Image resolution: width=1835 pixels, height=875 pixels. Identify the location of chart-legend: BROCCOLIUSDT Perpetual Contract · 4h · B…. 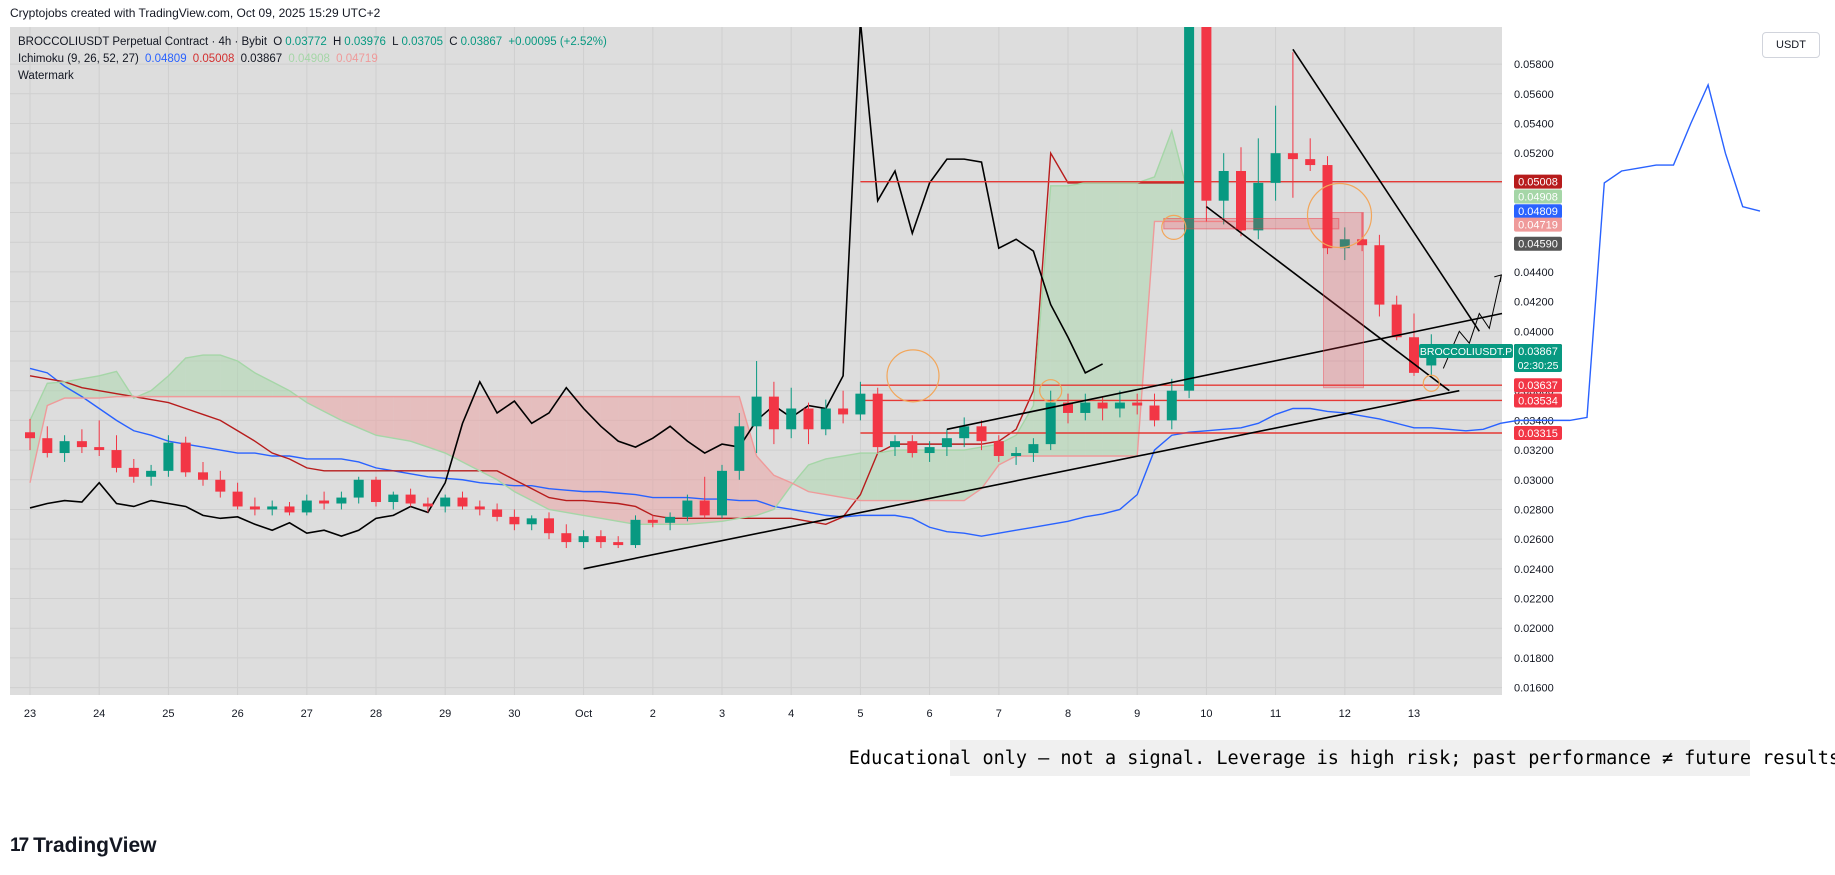
(314, 59).